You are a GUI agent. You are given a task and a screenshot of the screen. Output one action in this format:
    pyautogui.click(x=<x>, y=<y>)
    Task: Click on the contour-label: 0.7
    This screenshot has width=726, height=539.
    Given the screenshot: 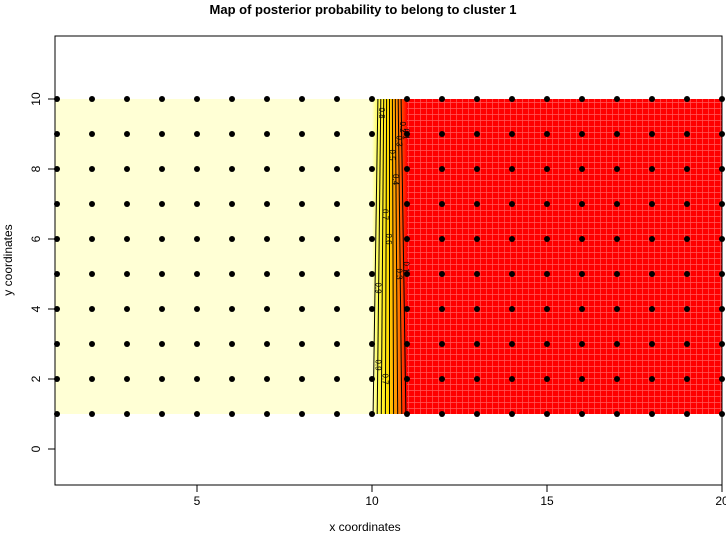 What is the action you would take?
    pyautogui.click(x=385, y=215)
    